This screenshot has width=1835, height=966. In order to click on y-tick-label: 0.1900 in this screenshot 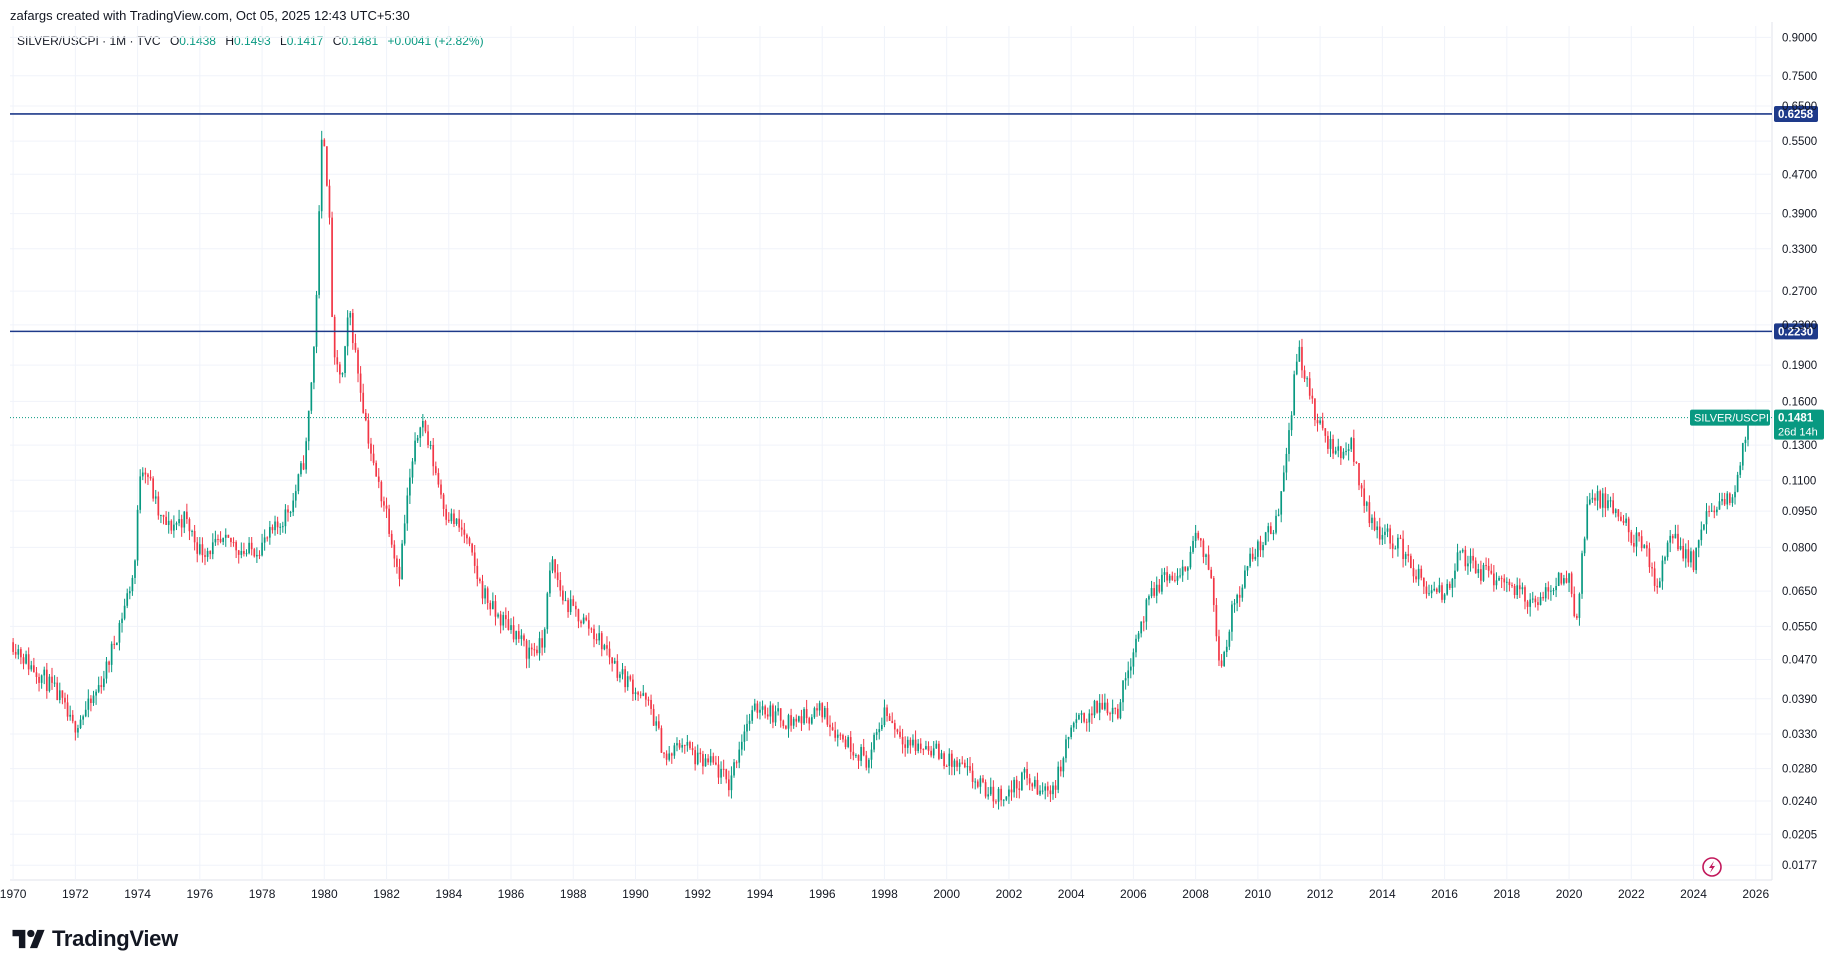, I will do `click(1799, 366)`.